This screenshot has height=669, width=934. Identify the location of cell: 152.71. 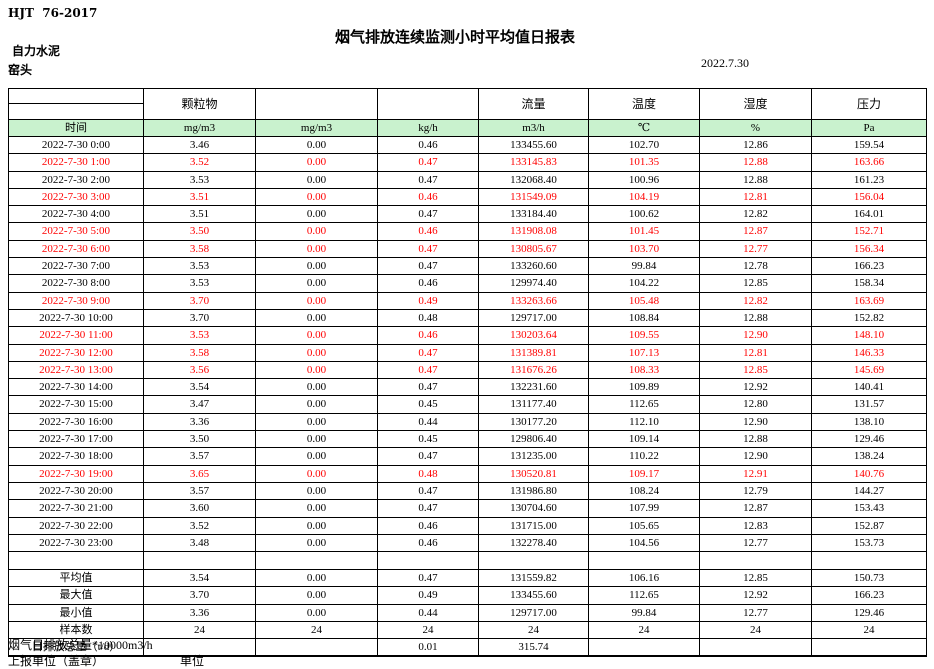
(869, 231).